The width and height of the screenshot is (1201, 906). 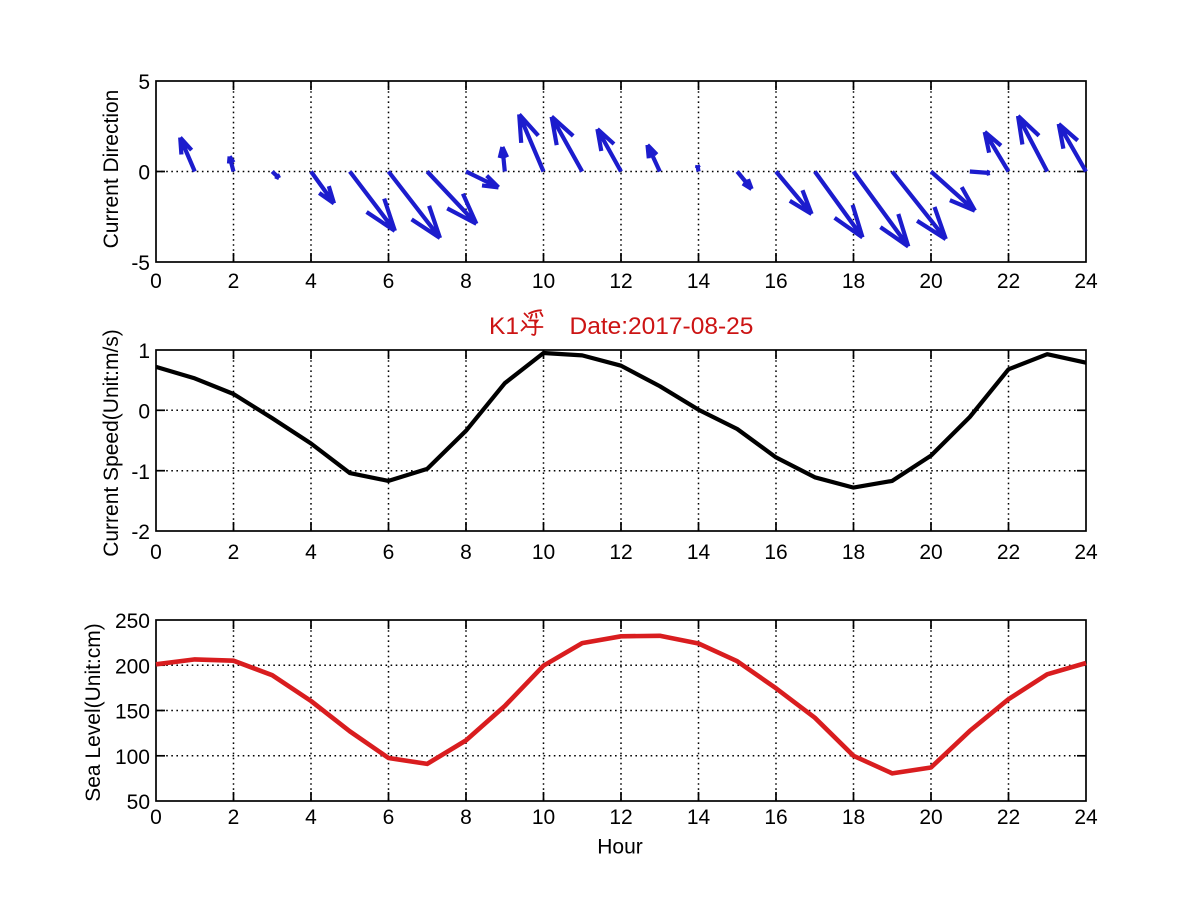 I want to click on svg-text: Date:2017-08-25, so click(x=662, y=326).